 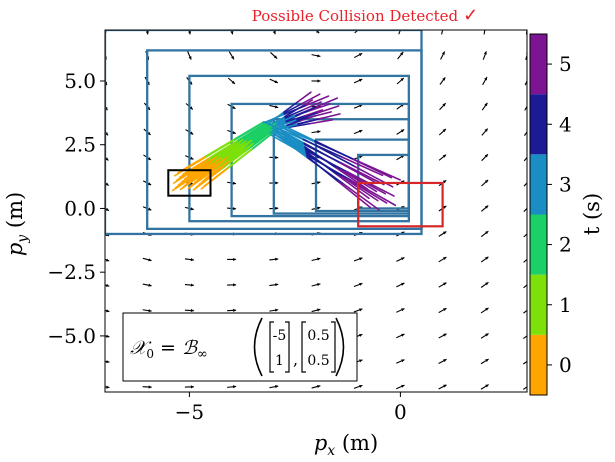 What do you see at coordinates (565, 365) in the screenshot?
I see `colorbar-tick-label: 0` at bounding box center [565, 365].